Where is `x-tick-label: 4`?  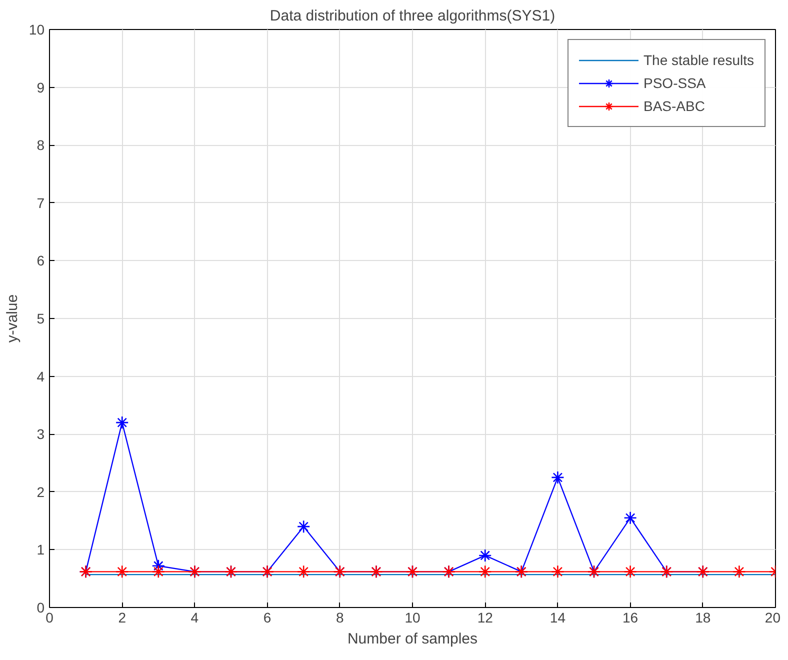
x-tick-label: 4 is located at coordinates (194, 618).